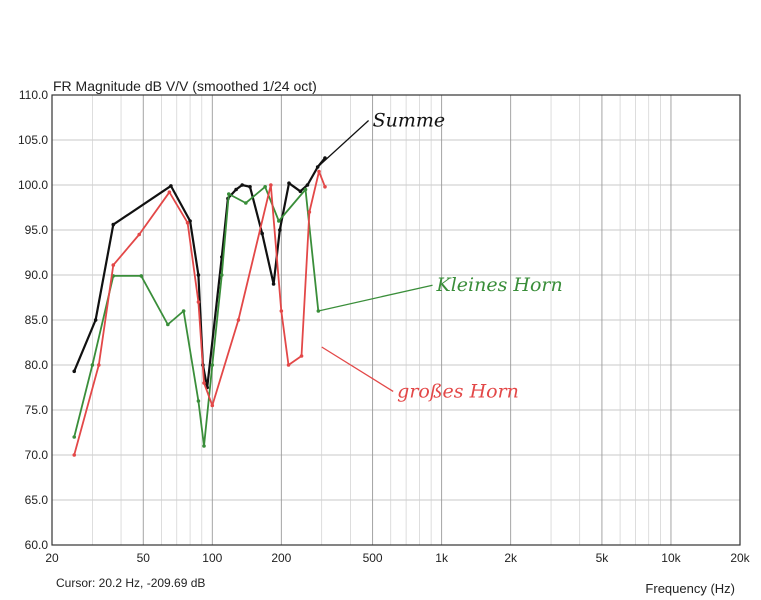 The image size is (761, 600). I want to click on y-tick-label: 90.0, so click(37, 275).